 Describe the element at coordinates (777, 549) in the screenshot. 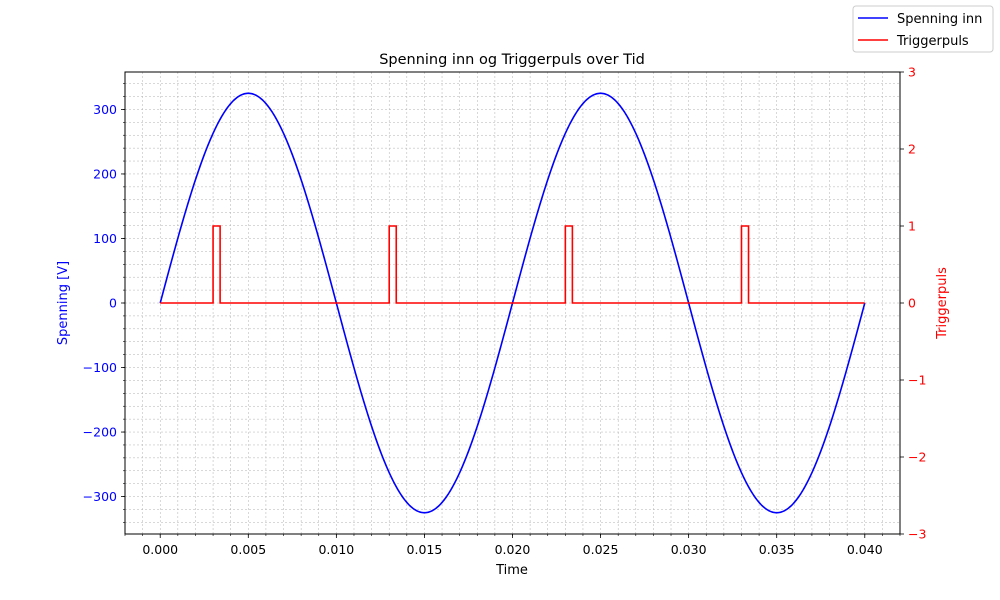

I see `x-tick-label: 0.035` at that location.